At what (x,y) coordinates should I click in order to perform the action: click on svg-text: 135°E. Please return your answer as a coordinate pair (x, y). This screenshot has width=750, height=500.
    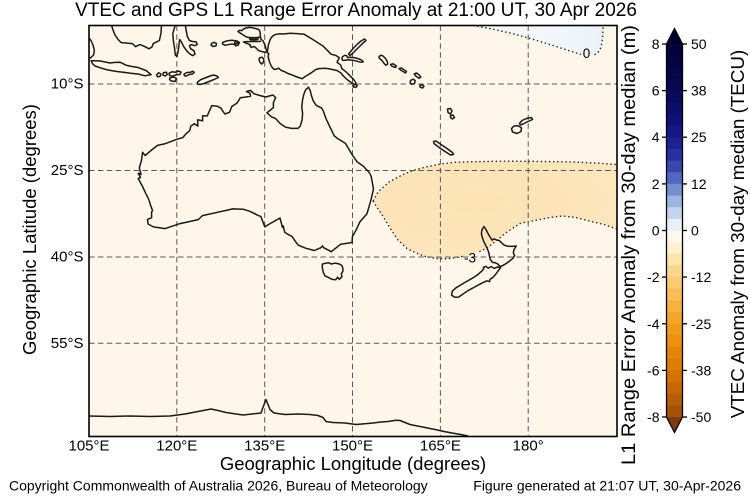
    Looking at the image, I should click on (264, 446).